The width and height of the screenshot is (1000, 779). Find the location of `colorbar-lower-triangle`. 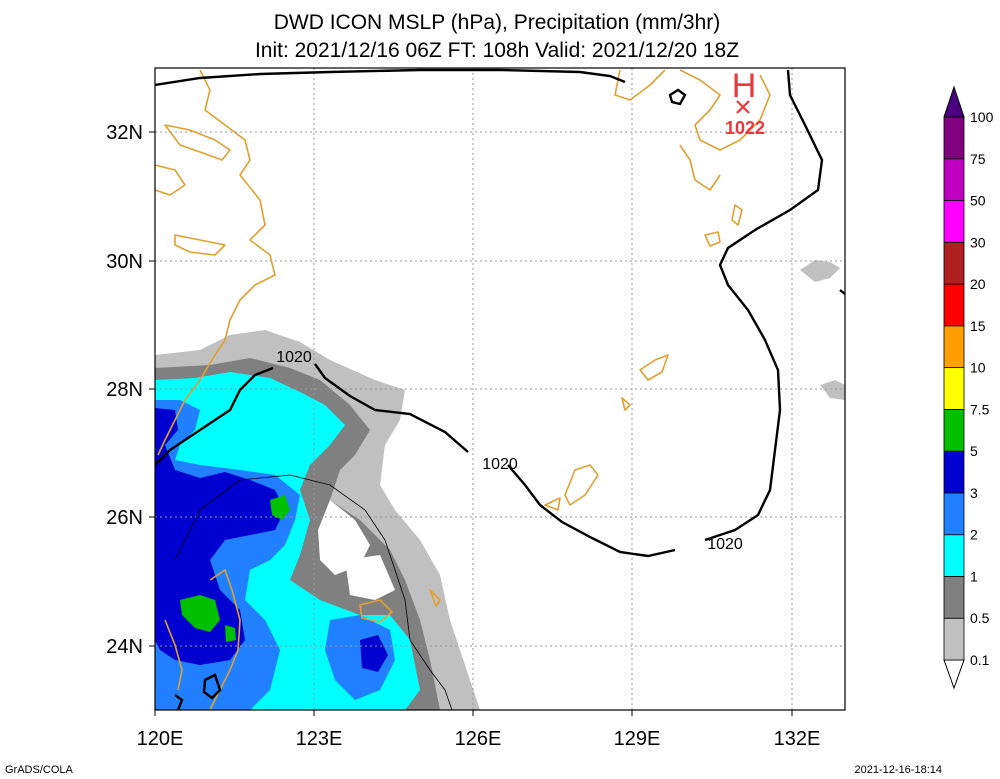

colorbar-lower-triangle is located at coordinates (954, 674).